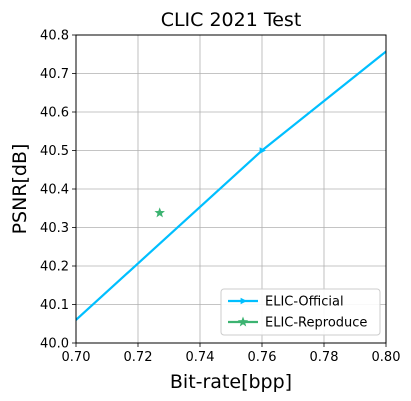 This screenshot has height=401, width=411. Describe the element at coordinates (324, 357) in the screenshot. I see `x-tick-label: 0.78` at that location.